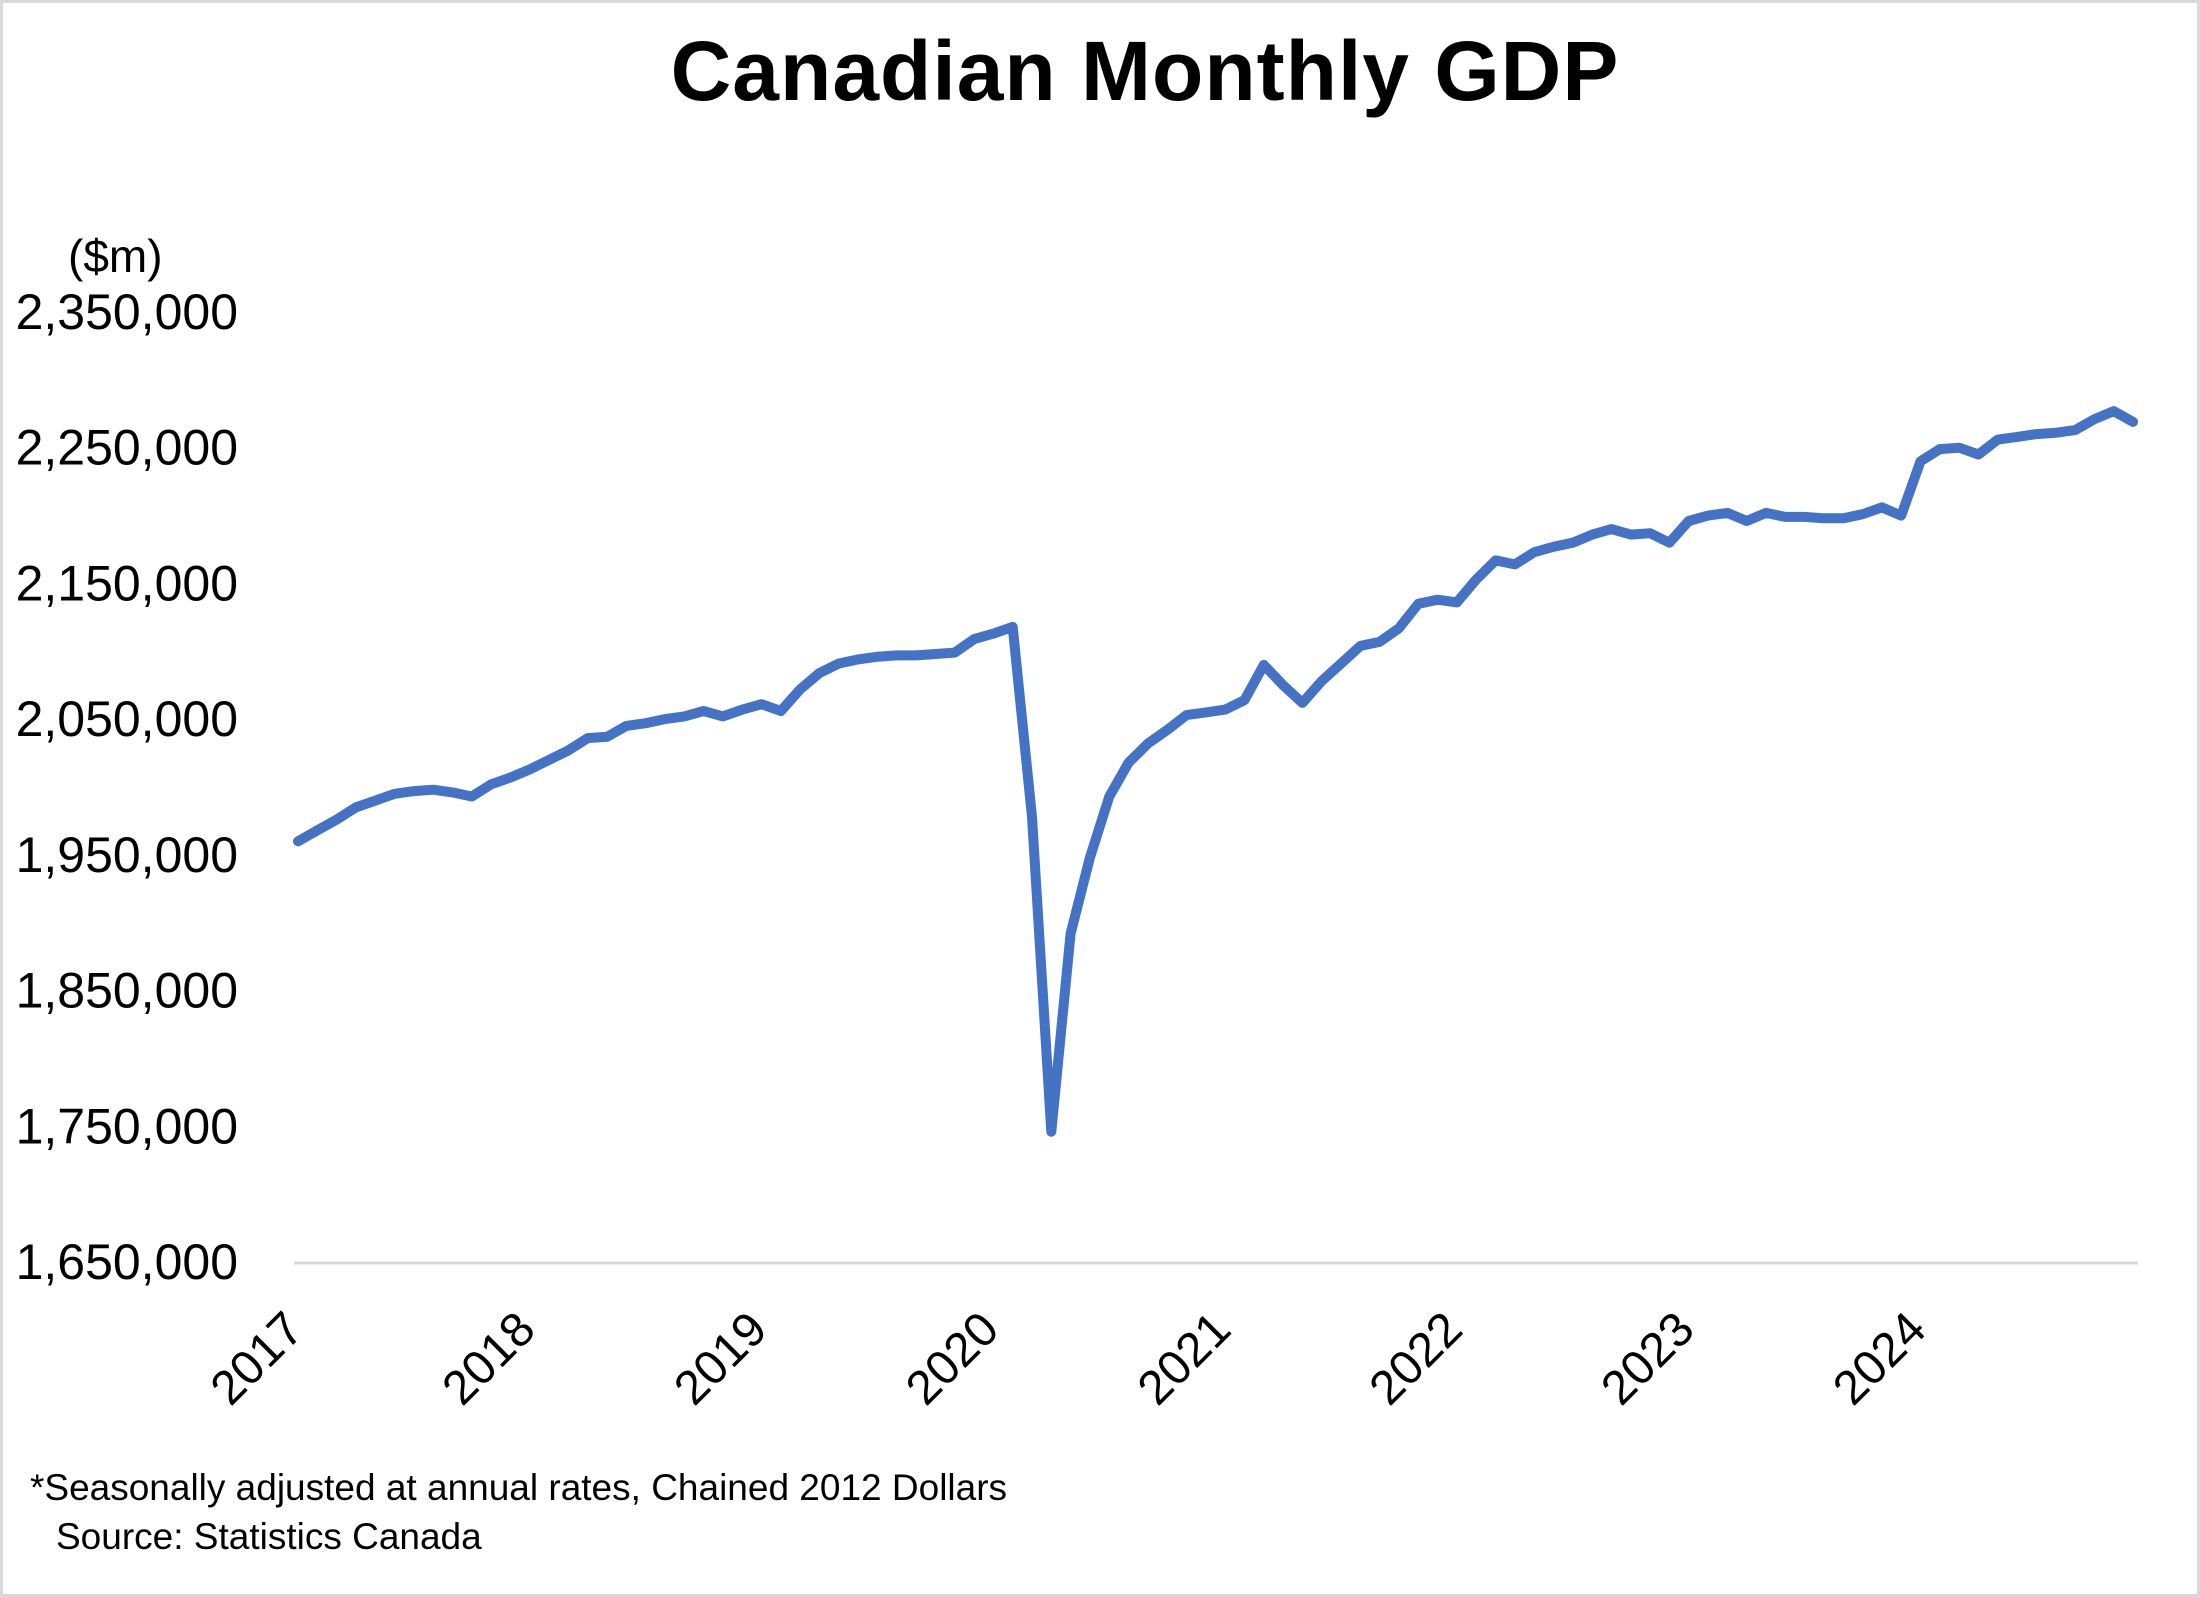 This screenshot has width=2200, height=1597. Describe the element at coordinates (127, 1126) in the screenshot. I see `y-axis-tick-label: 1,750,000` at that location.